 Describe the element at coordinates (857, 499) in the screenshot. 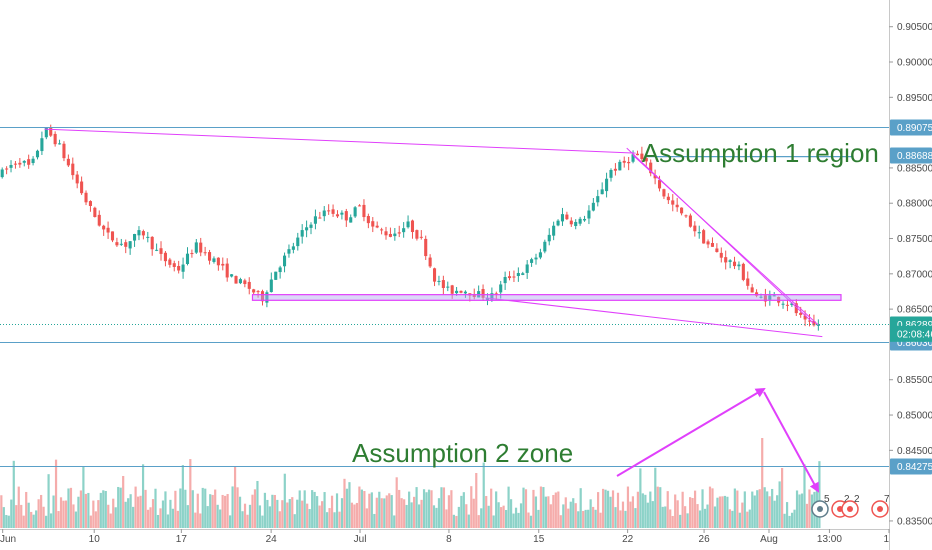

I see `event-badge-count: 2` at that location.